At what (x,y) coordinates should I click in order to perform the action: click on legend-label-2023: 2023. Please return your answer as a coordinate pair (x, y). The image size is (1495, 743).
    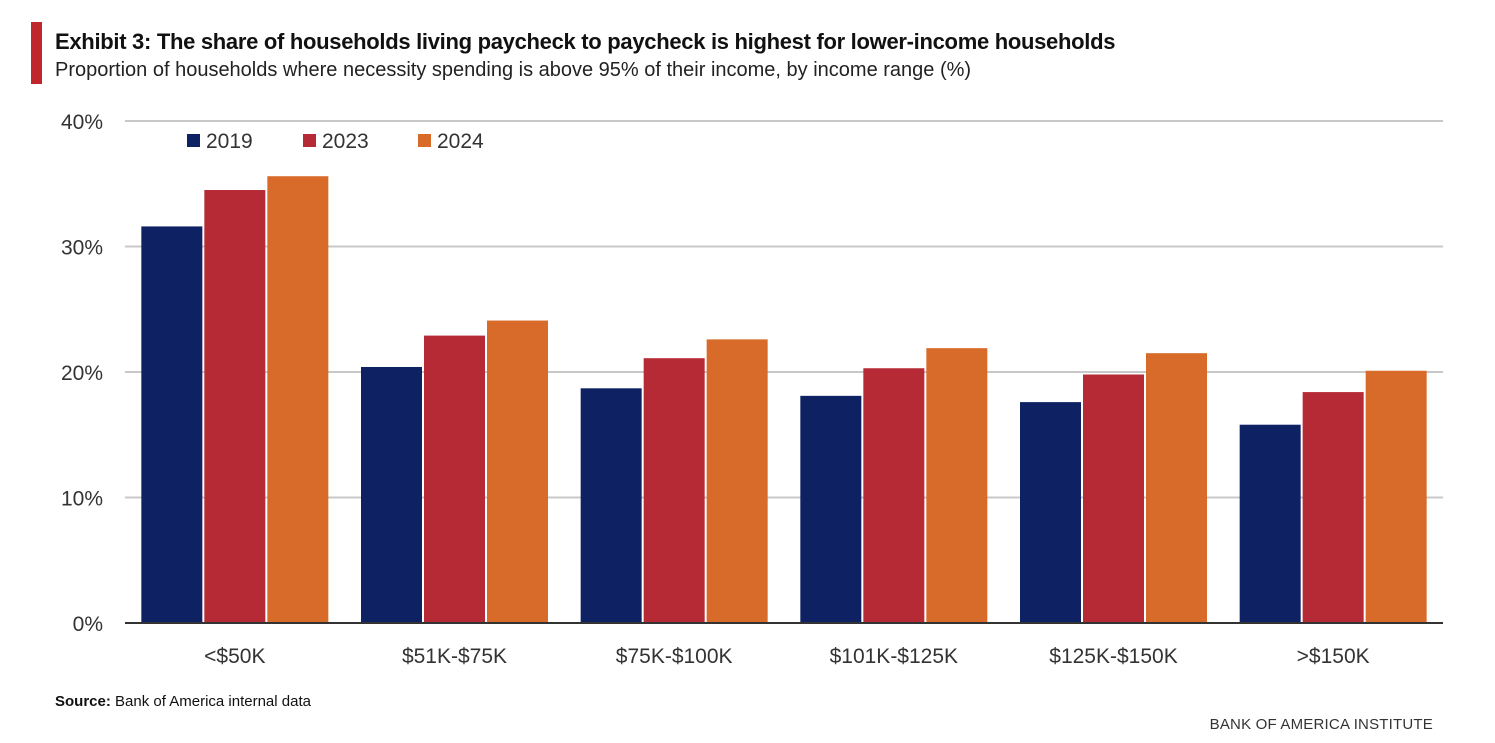
    Looking at the image, I should click on (345, 141).